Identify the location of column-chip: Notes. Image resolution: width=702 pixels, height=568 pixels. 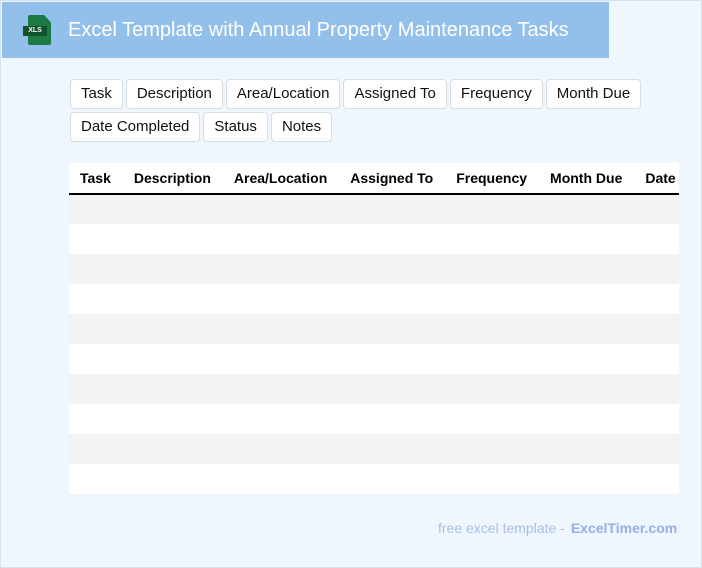
(301, 127).